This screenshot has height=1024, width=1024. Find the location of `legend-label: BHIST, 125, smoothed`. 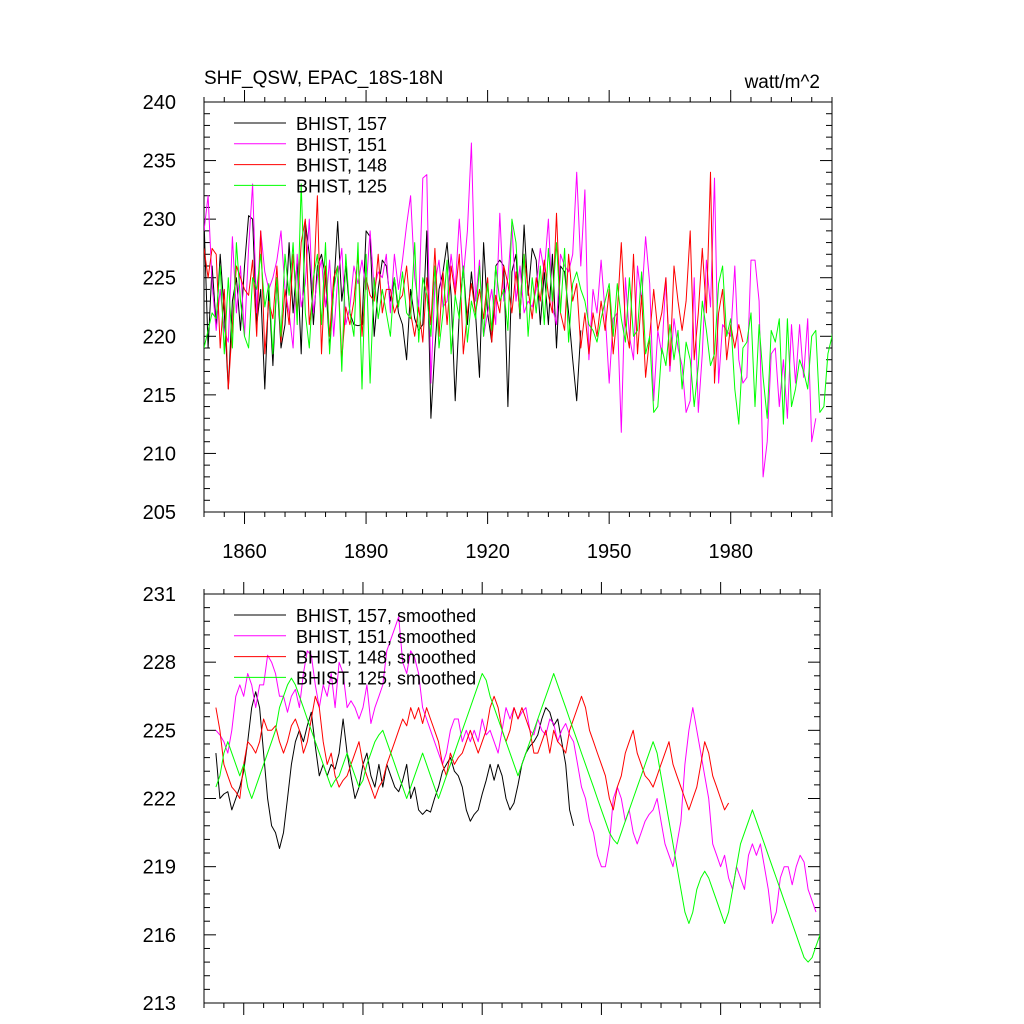

legend-label: BHIST, 125, smoothed is located at coordinates (386, 678).